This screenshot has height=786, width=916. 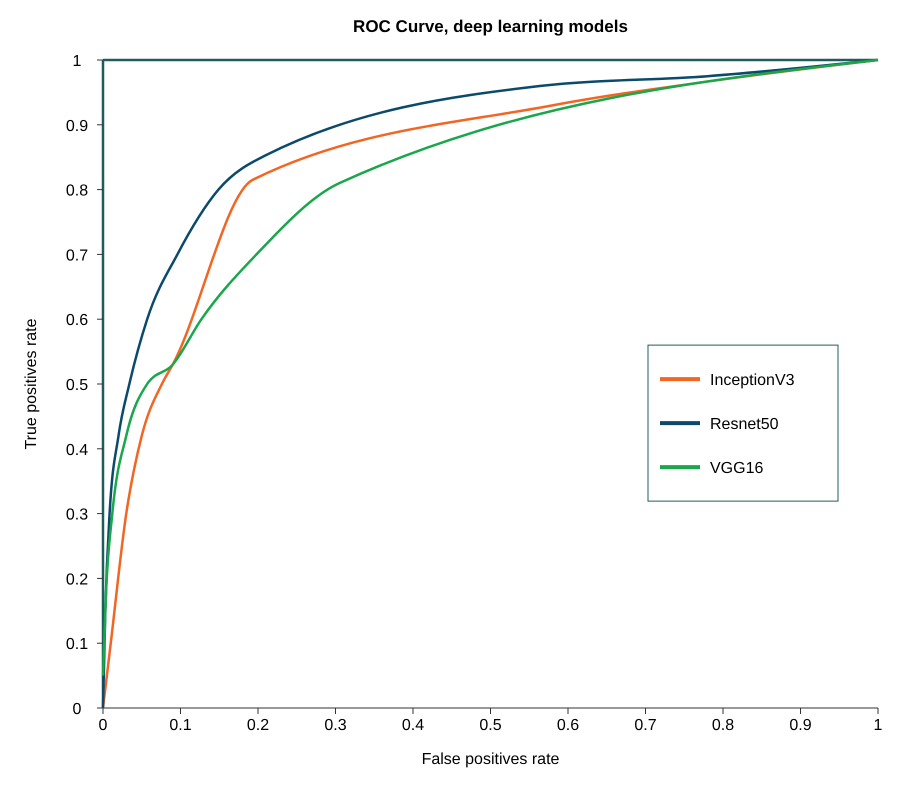 I want to click on x-tick-label: 0.8, so click(x=723, y=725).